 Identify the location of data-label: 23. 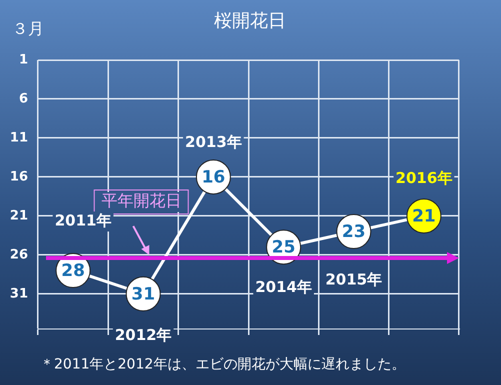
(354, 232).